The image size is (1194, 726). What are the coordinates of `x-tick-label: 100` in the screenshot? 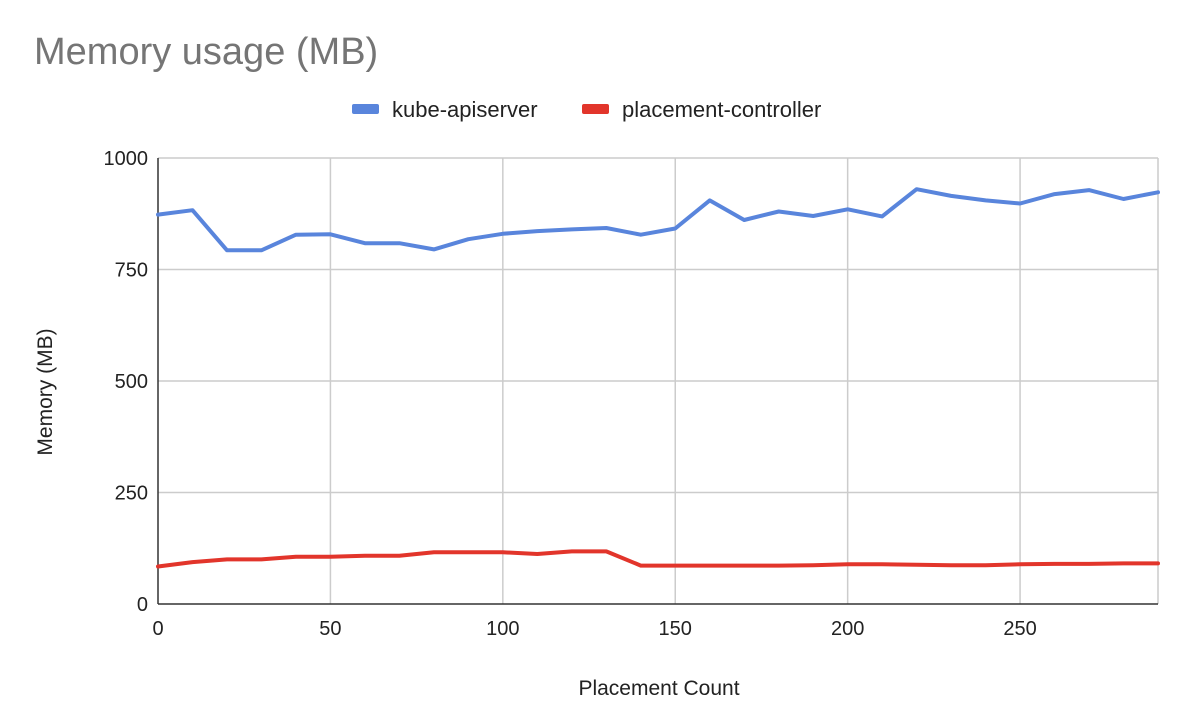 It's located at (502, 629).